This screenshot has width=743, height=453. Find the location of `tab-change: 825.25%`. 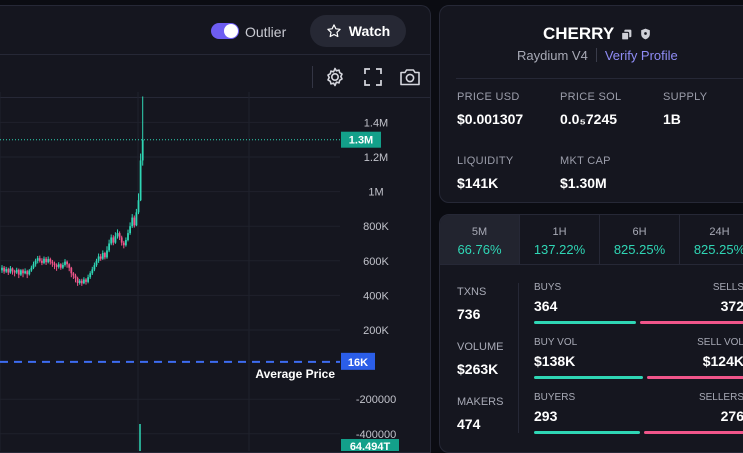

tab-change: 825.25% is located at coordinates (718, 249).